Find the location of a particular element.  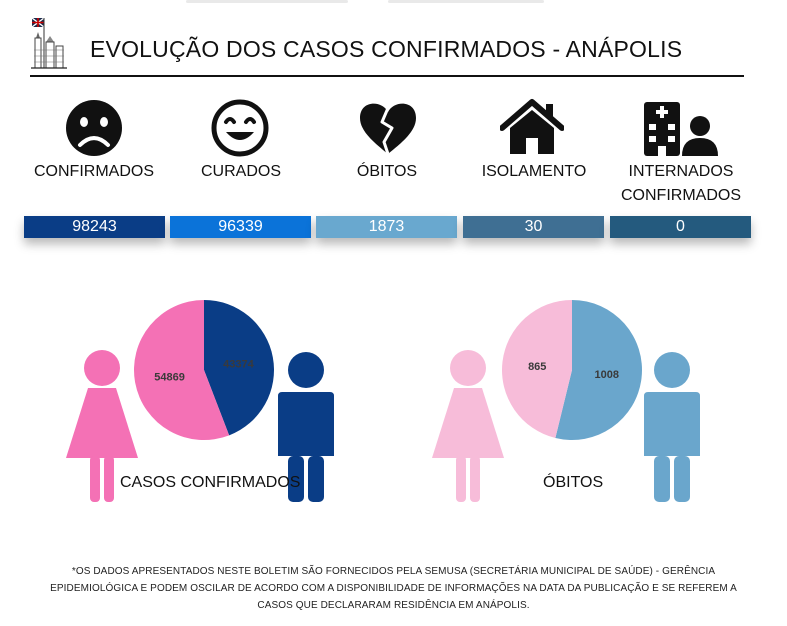

confirmed-cases-chart: 43374 54869 is located at coordinates (200, 401).